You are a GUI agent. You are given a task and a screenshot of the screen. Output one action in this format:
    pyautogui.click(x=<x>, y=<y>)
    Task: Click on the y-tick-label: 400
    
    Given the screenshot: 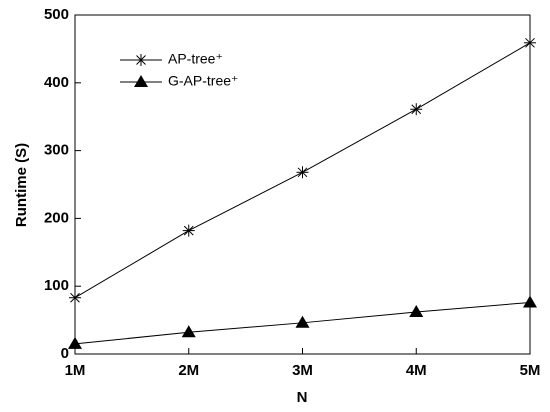 What is the action you would take?
    pyautogui.click(x=56, y=82)
    